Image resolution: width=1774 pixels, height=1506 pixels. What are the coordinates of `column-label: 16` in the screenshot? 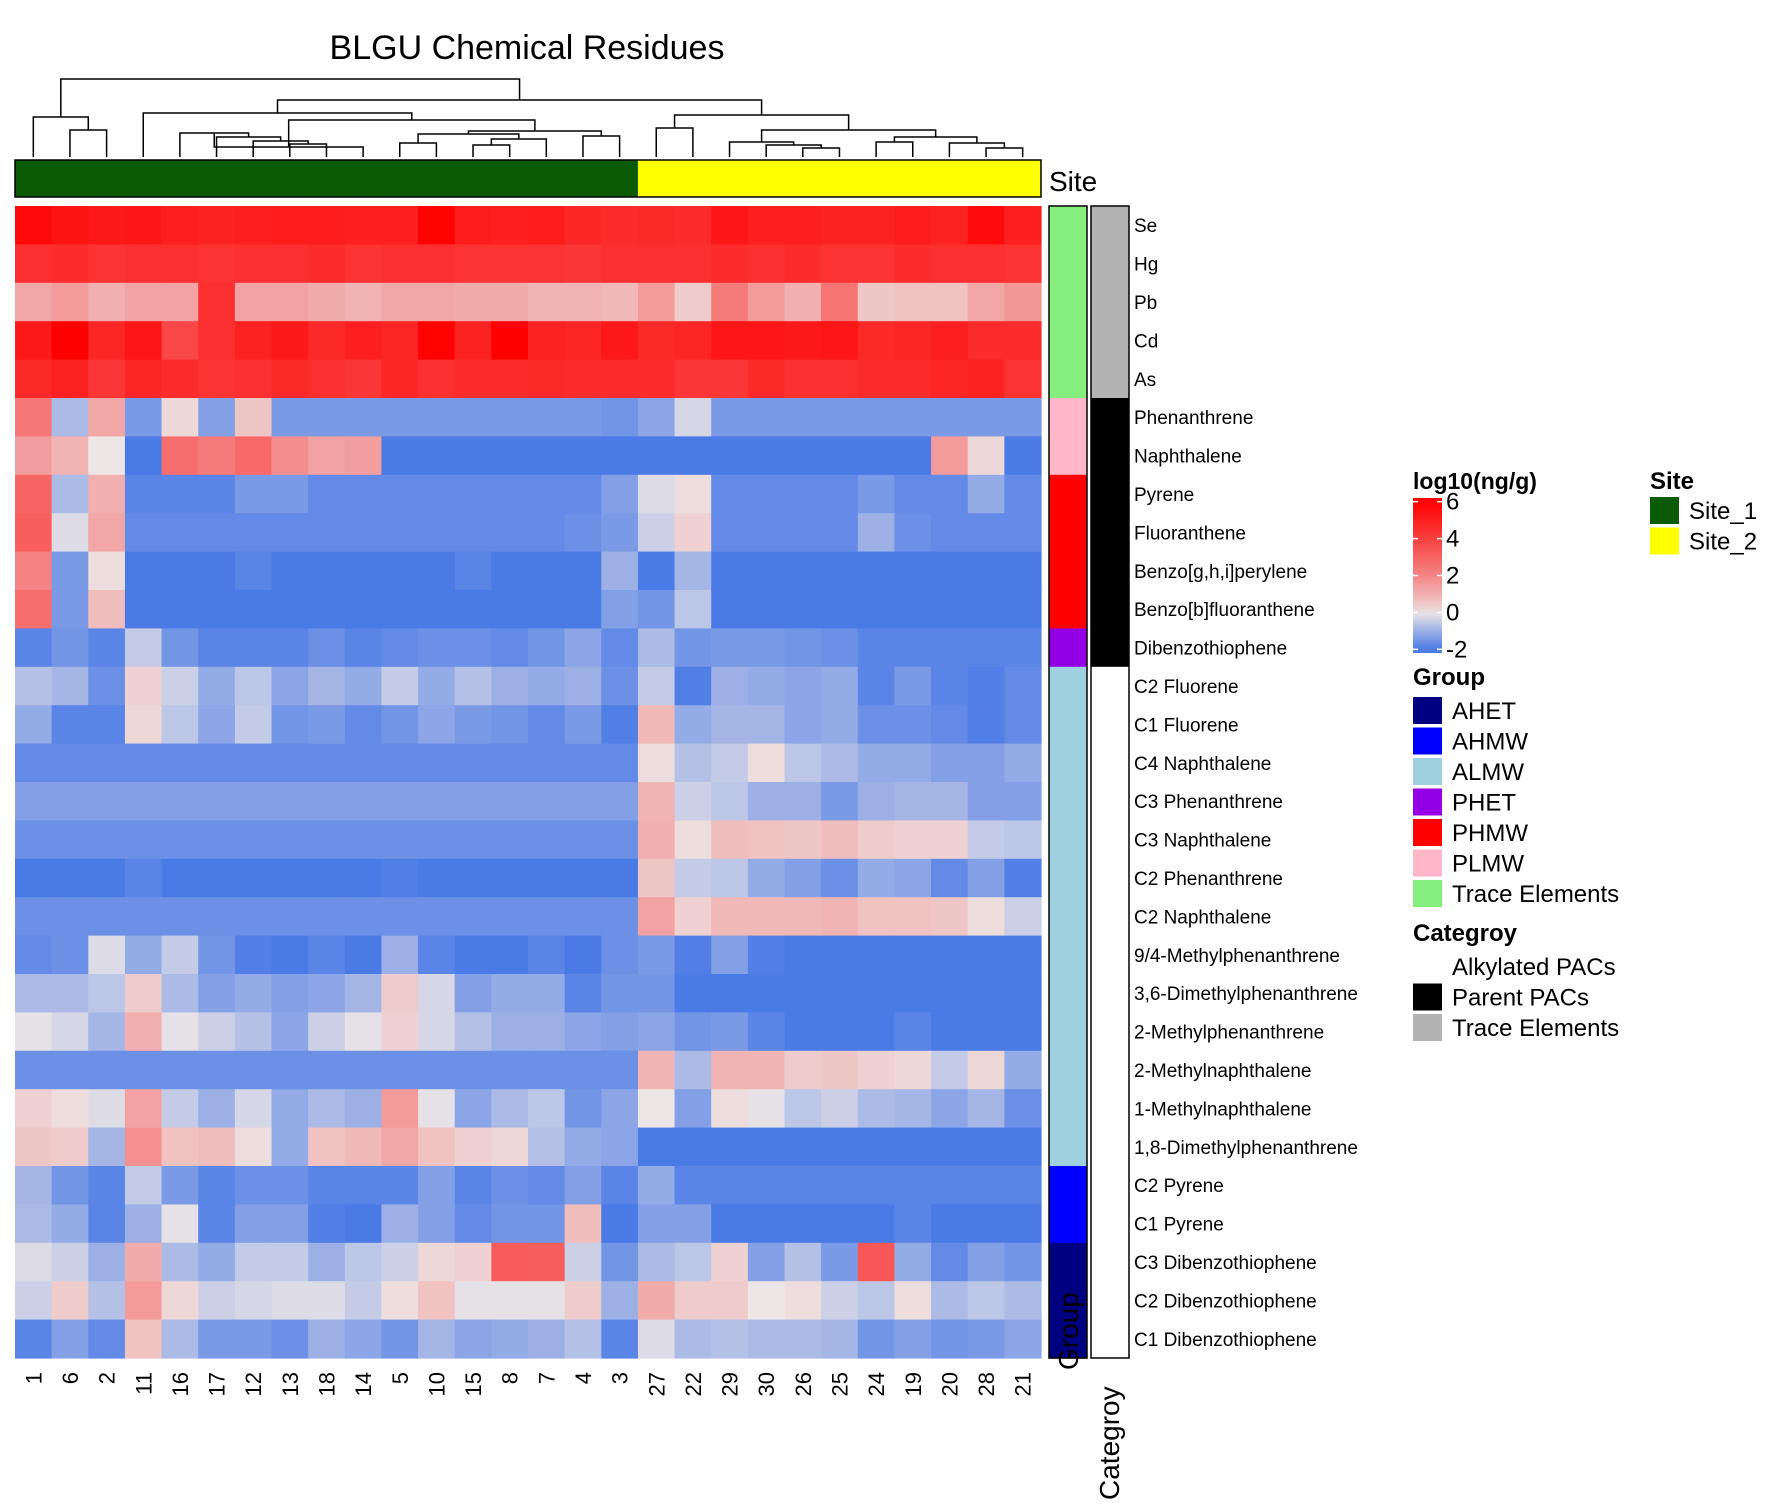 It's located at (180, 1384).